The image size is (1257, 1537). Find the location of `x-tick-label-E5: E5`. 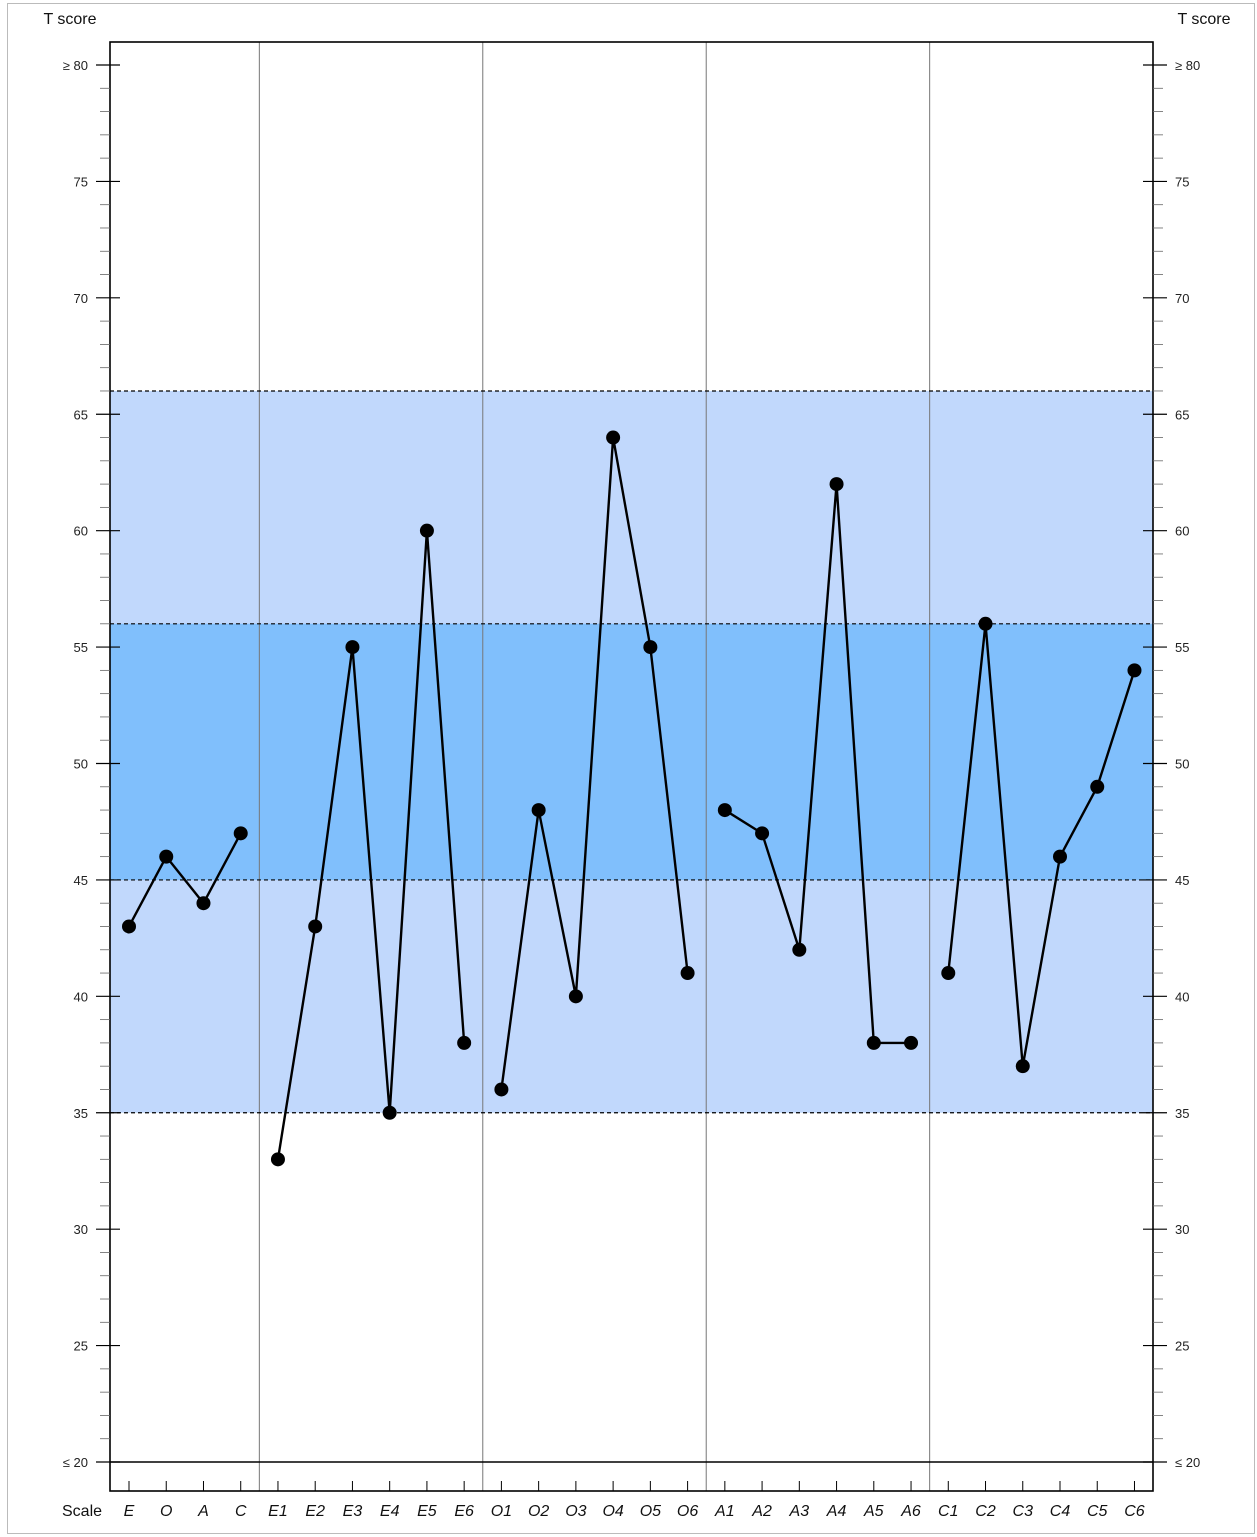

x-tick-label-E5: E5 is located at coordinates (427, 1511).